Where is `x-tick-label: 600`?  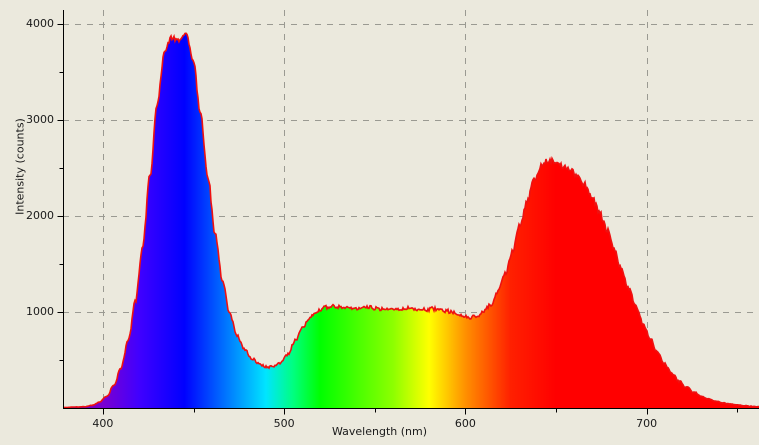
x-tick-label: 600 is located at coordinates (465, 423).